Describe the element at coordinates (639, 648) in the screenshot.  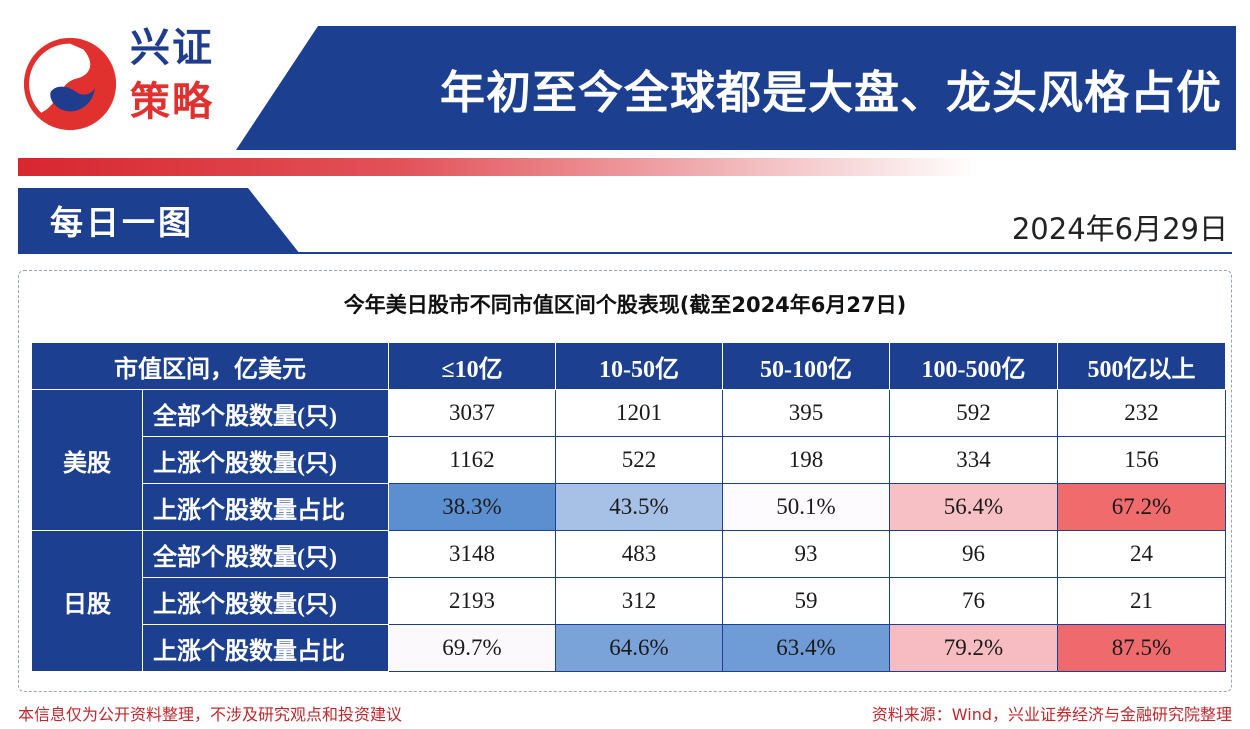
I see `heat-cell: 64.6%` at that location.